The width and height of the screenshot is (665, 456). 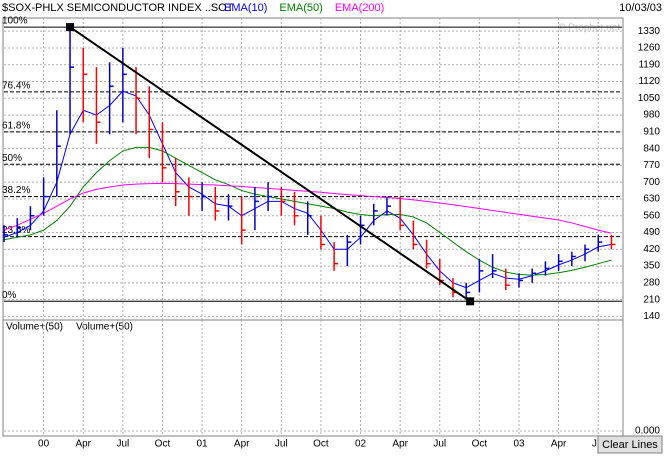 I want to click on y-tick-label: 770, so click(x=651, y=165).